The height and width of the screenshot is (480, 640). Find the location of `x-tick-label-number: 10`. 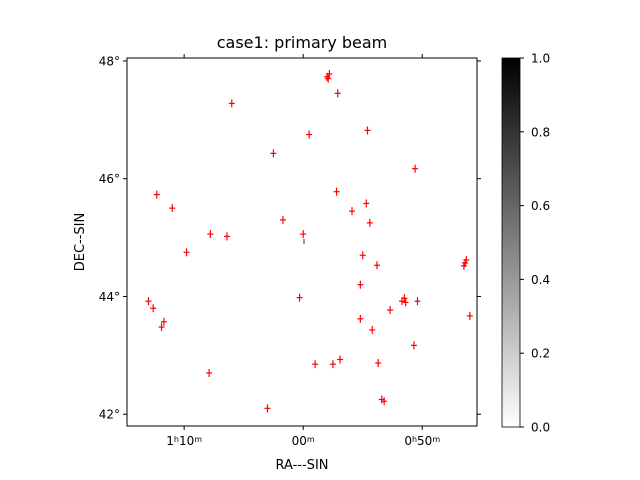

x-tick-label-number: 10 is located at coordinates (186, 441).